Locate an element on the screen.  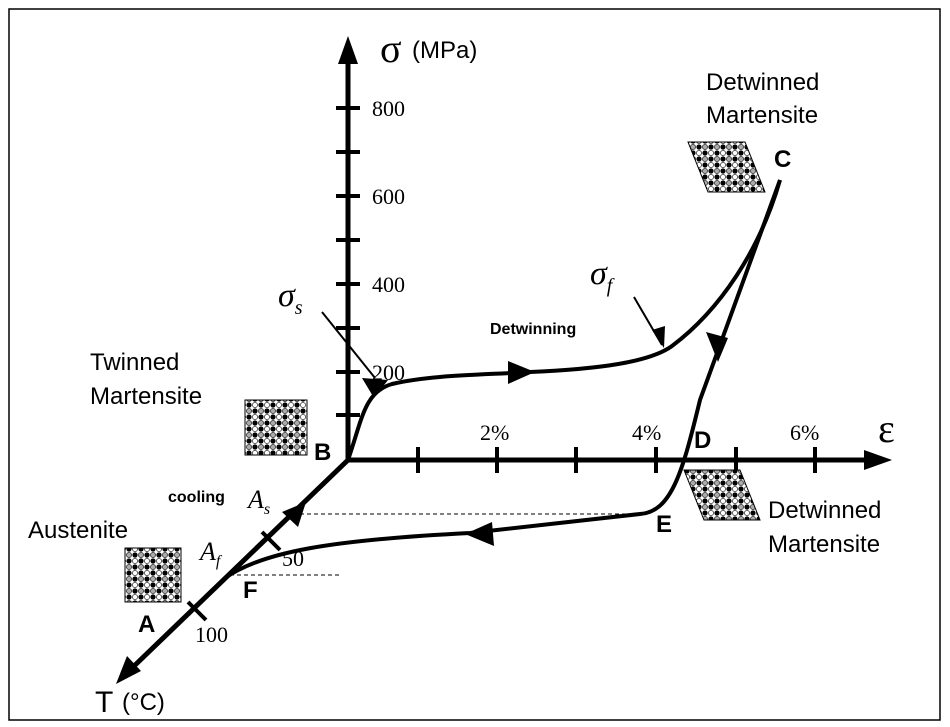
point-label: E is located at coordinates (664, 524).